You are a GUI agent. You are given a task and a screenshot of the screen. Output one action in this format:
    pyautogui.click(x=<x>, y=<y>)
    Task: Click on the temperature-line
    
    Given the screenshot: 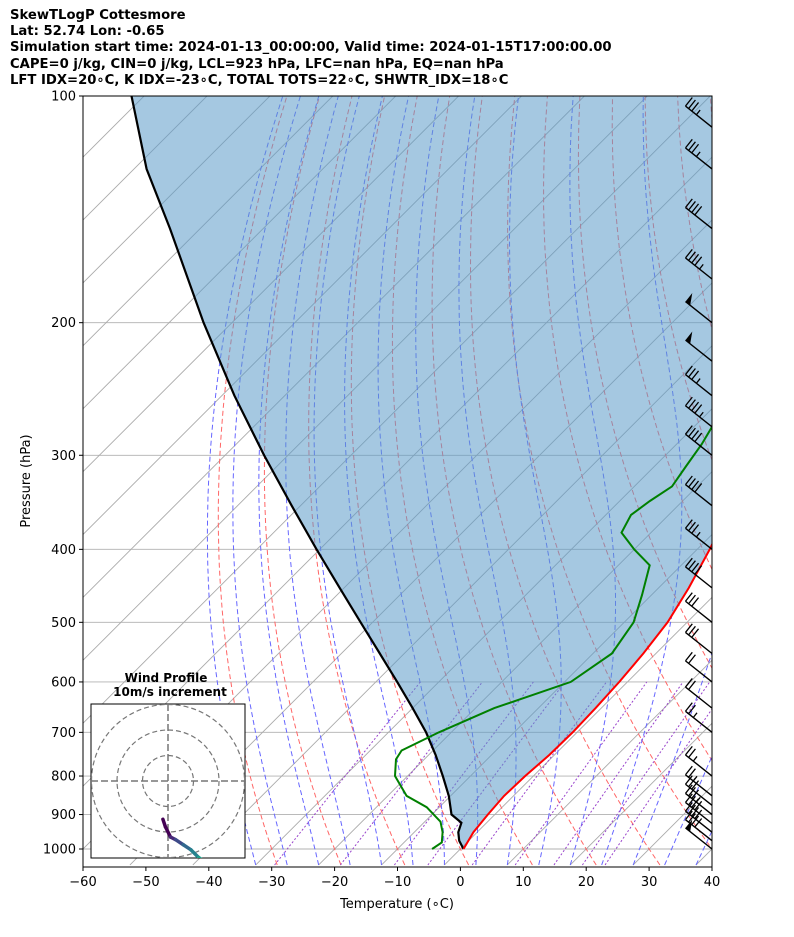 What is the action you would take?
    pyautogui.click(x=587, y=696)
    